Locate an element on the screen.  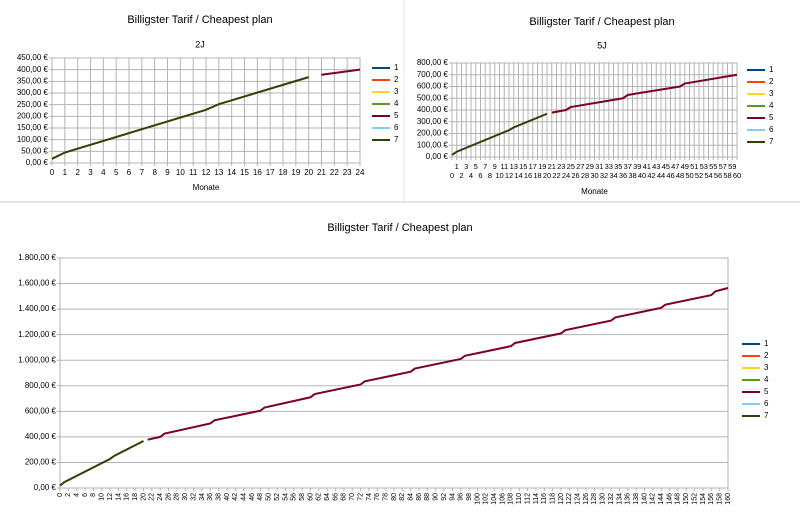
y-tick-label: 250,00 € is located at coordinates (33, 104).